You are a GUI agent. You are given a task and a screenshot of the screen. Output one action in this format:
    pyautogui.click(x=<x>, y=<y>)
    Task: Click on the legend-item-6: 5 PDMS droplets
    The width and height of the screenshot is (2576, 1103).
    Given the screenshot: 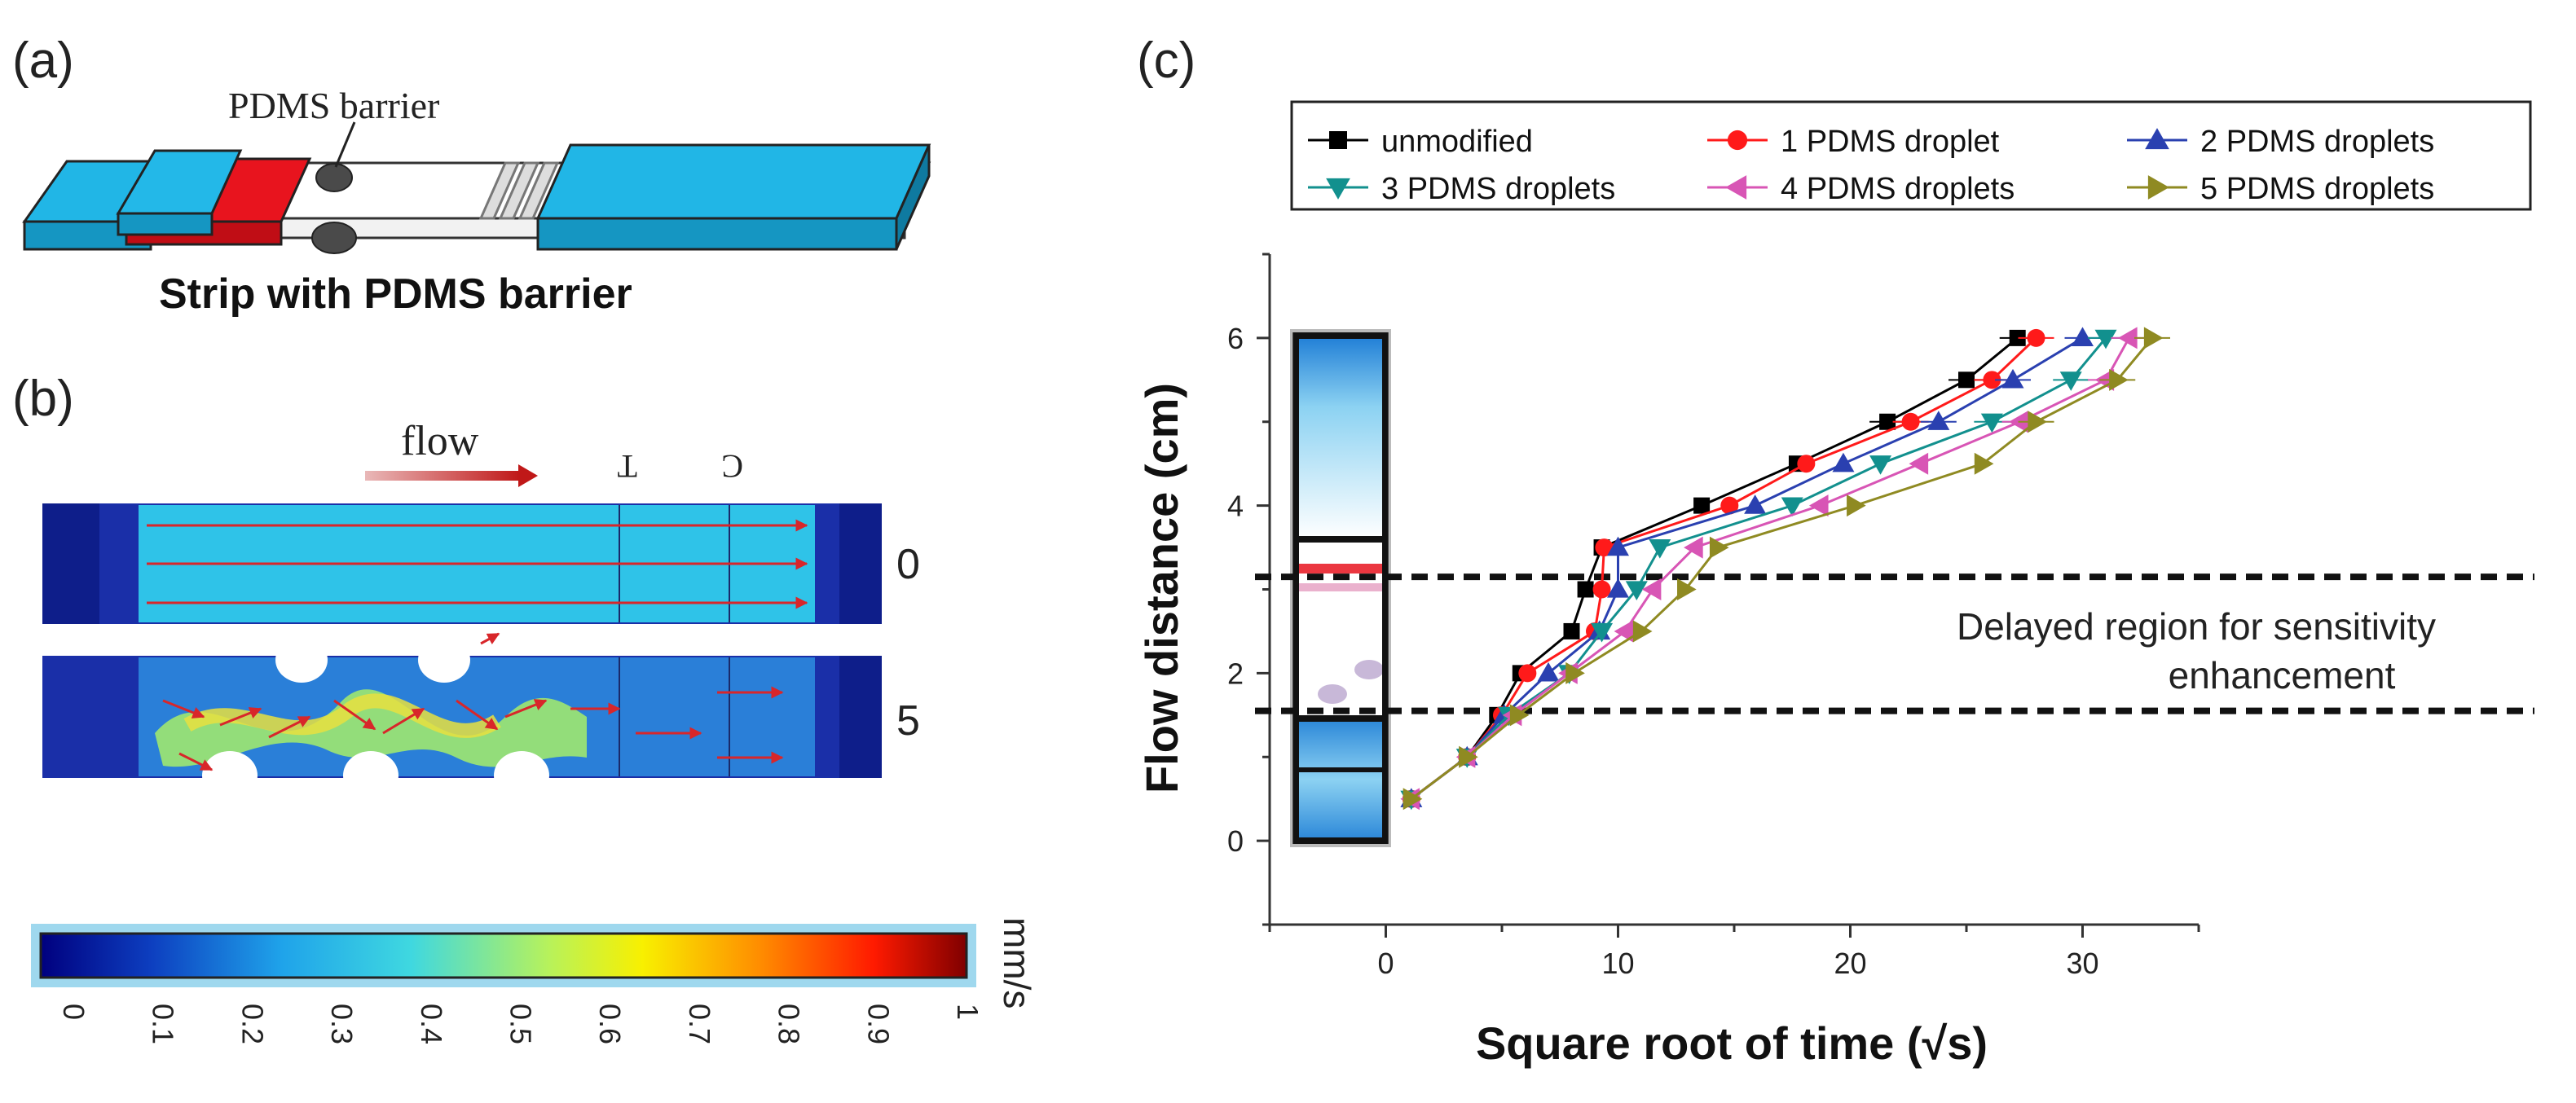 What is the action you would take?
    pyautogui.click(x=2281, y=189)
    